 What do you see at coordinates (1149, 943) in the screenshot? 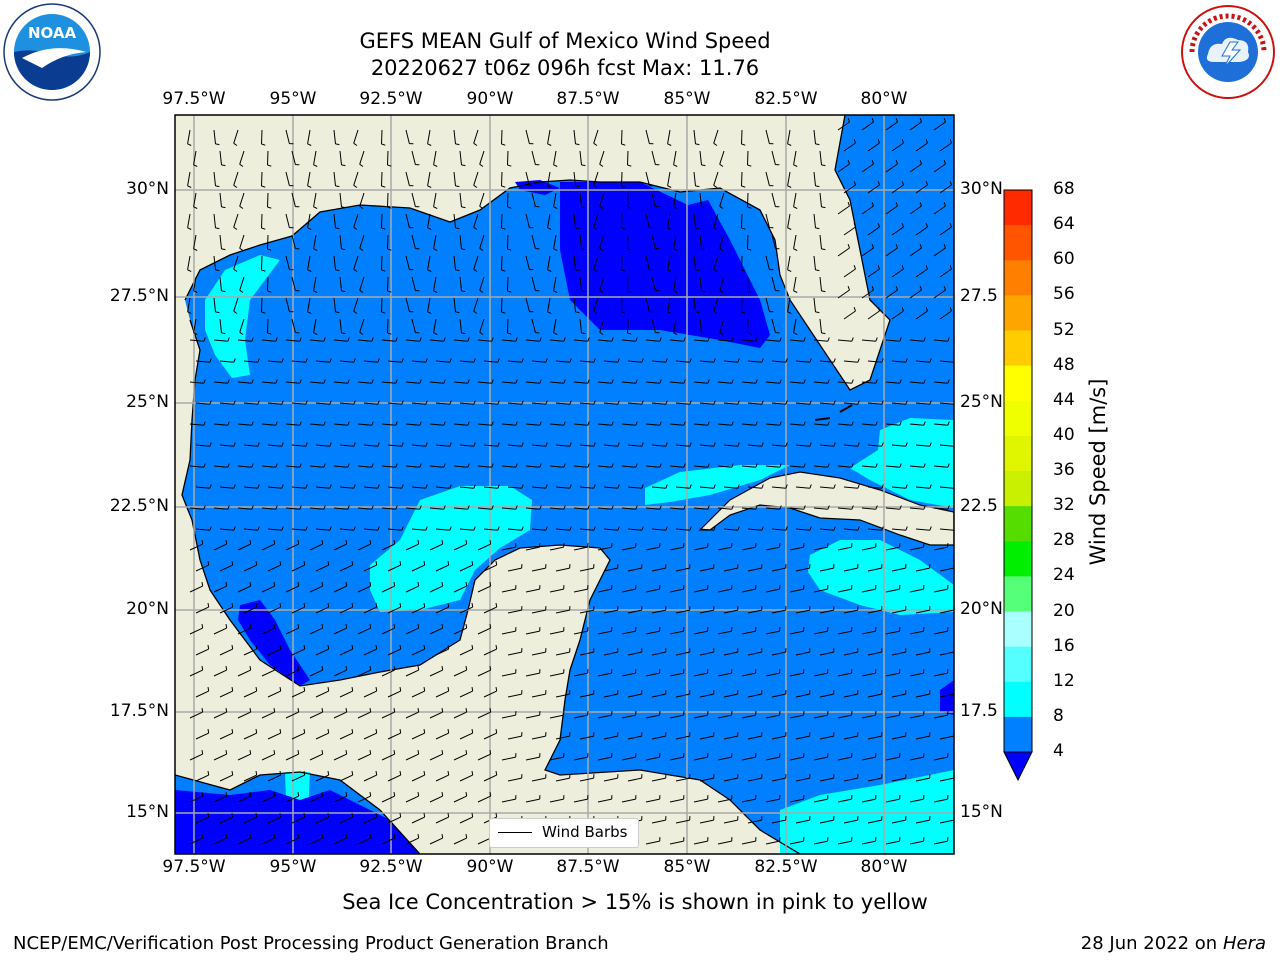
I see `footer-date-text: 28 Jun 2022 on` at bounding box center [1149, 943].